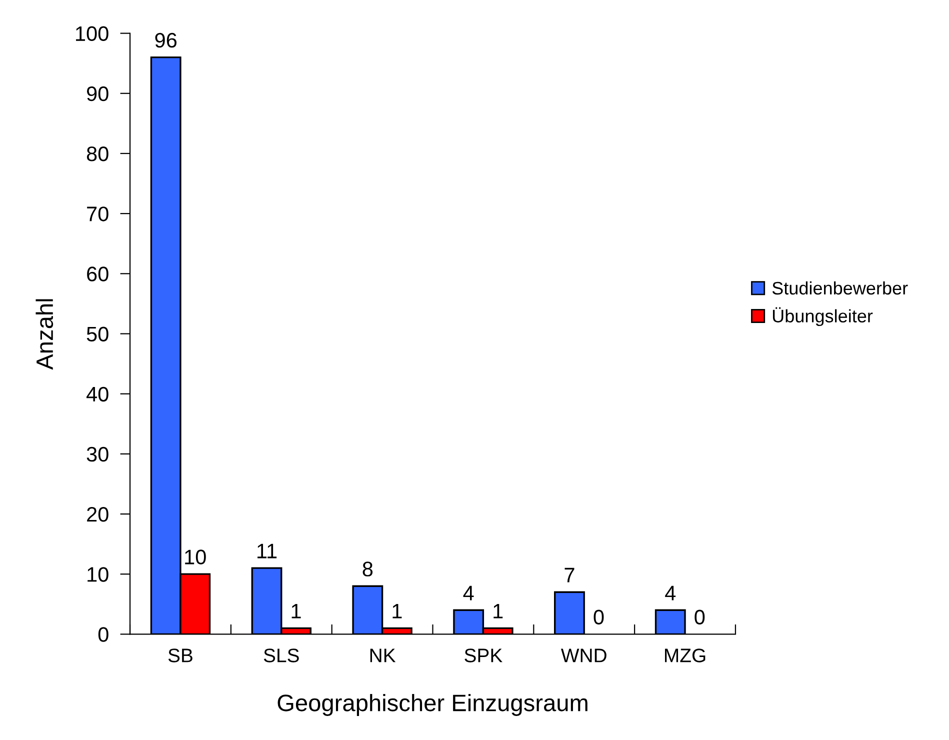  What do you see at coordinates (98, 574) in the screenshot?
I see `y-tick-label: 10` at bounding box center [98, 574].